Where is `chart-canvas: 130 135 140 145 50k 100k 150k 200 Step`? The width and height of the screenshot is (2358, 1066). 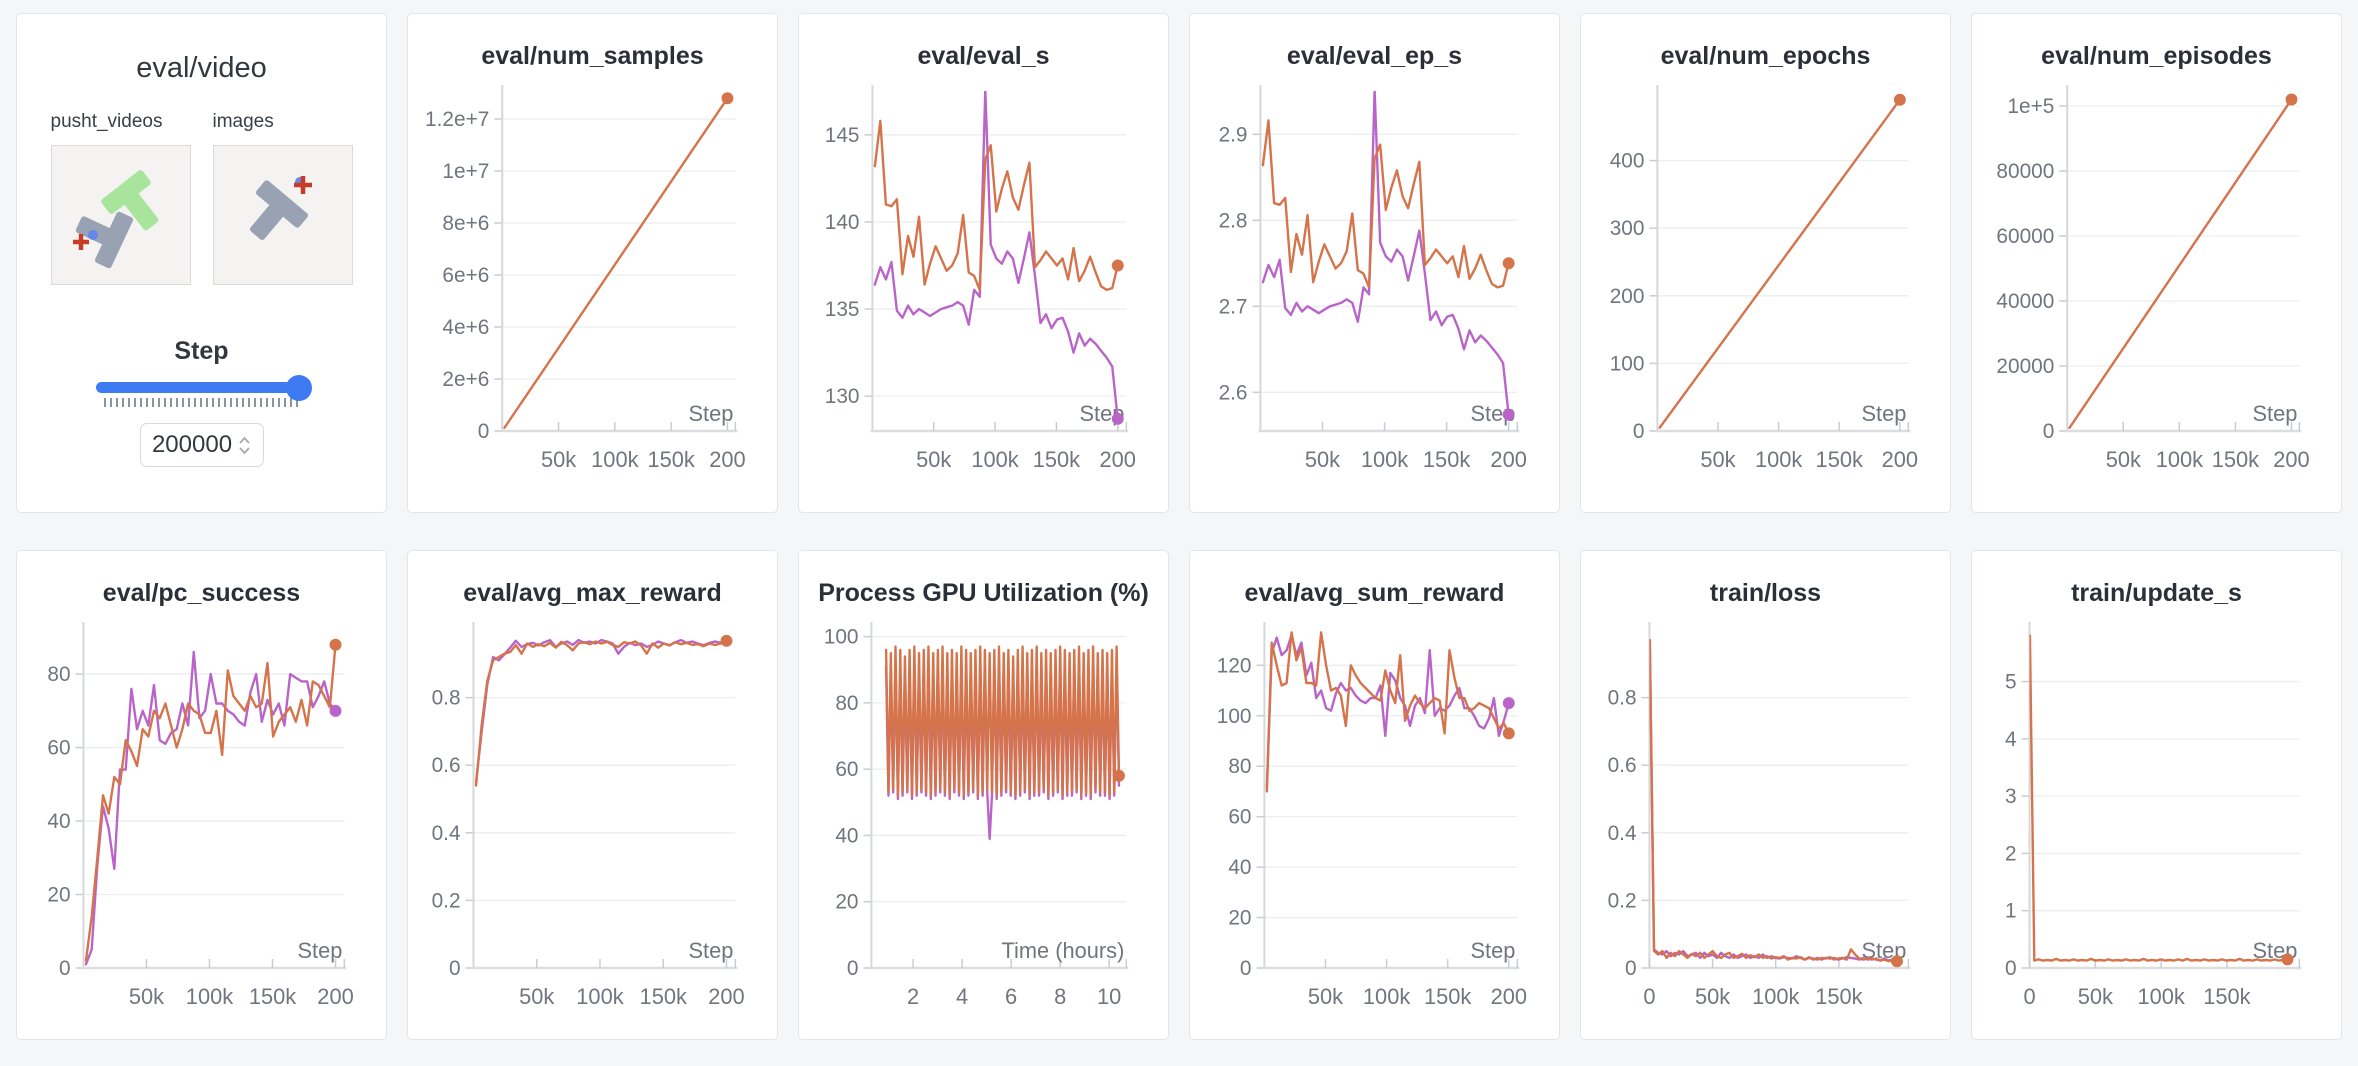
chart-canvas: 130 135 140 145 50k 100k 150k 200 Step is located at coordinates (983, 285).